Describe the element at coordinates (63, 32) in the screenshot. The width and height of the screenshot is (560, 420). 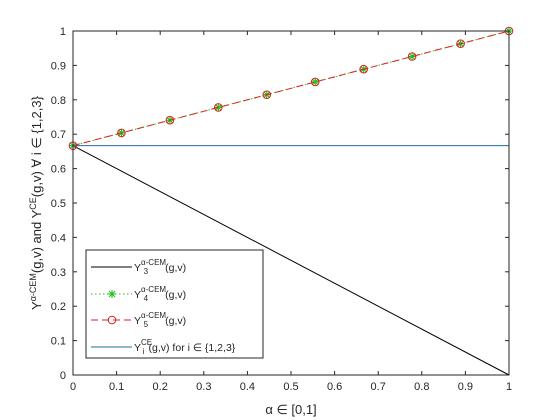
I see `y-tick-label: 1` at that location.